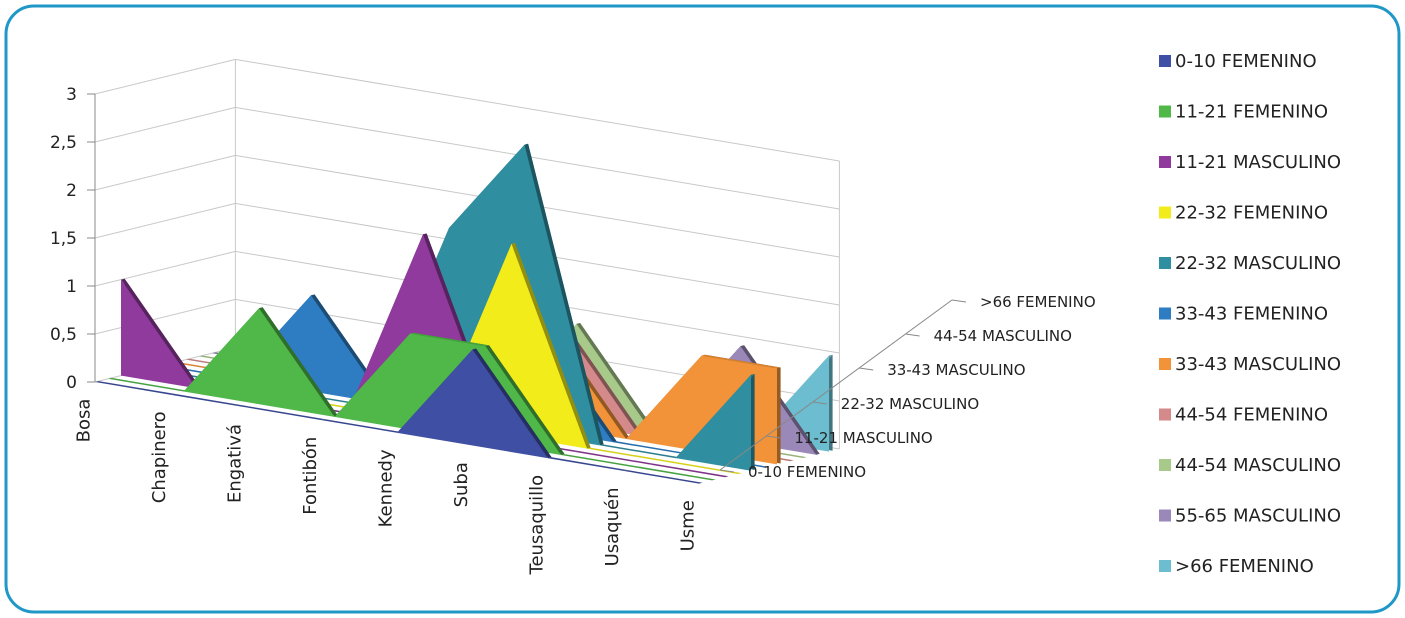 The width and height of the screenshot is (1405, 618). I want to click on legend-entry: 33-43 MASCULINO, so click(1250, 364).